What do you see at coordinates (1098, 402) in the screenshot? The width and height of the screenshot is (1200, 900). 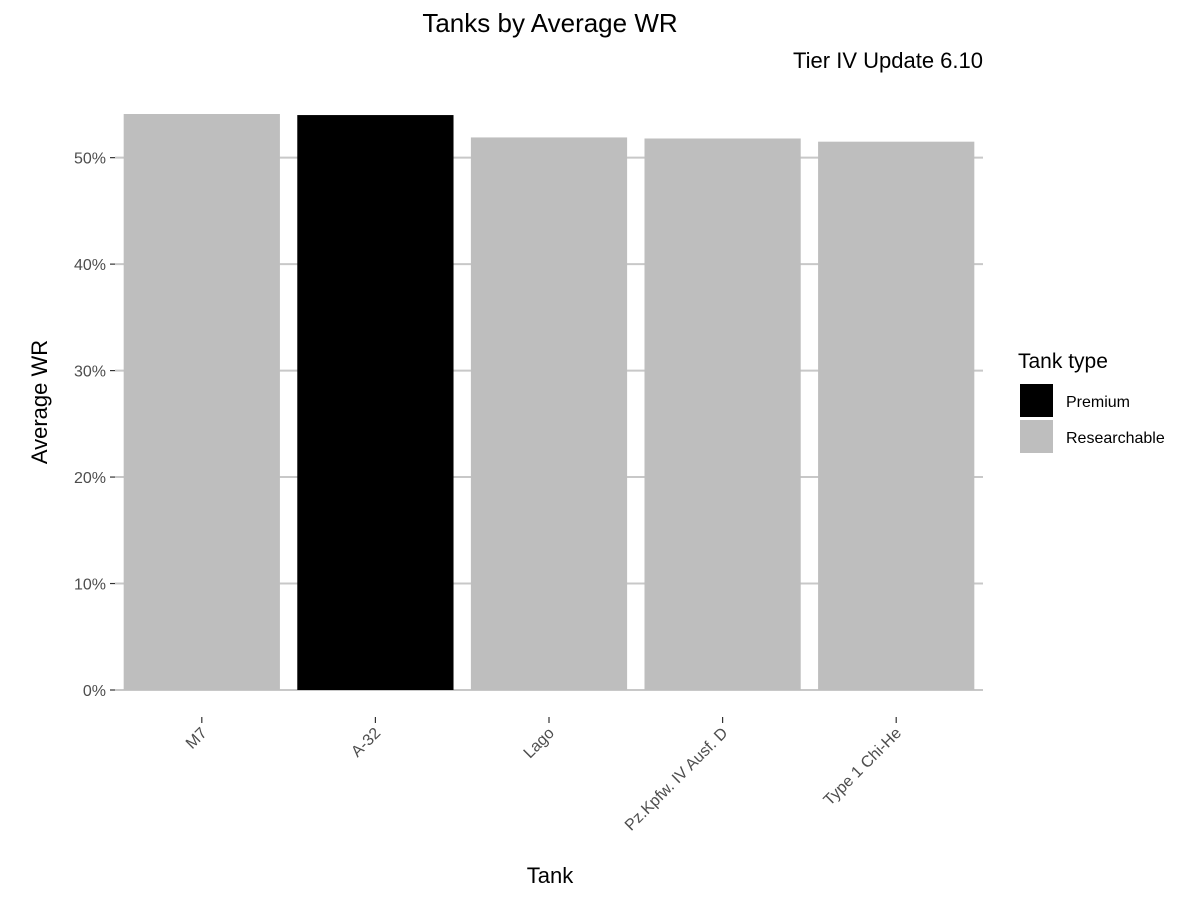 I see `legend-label: Premium` at bounding box center [1098, 402].